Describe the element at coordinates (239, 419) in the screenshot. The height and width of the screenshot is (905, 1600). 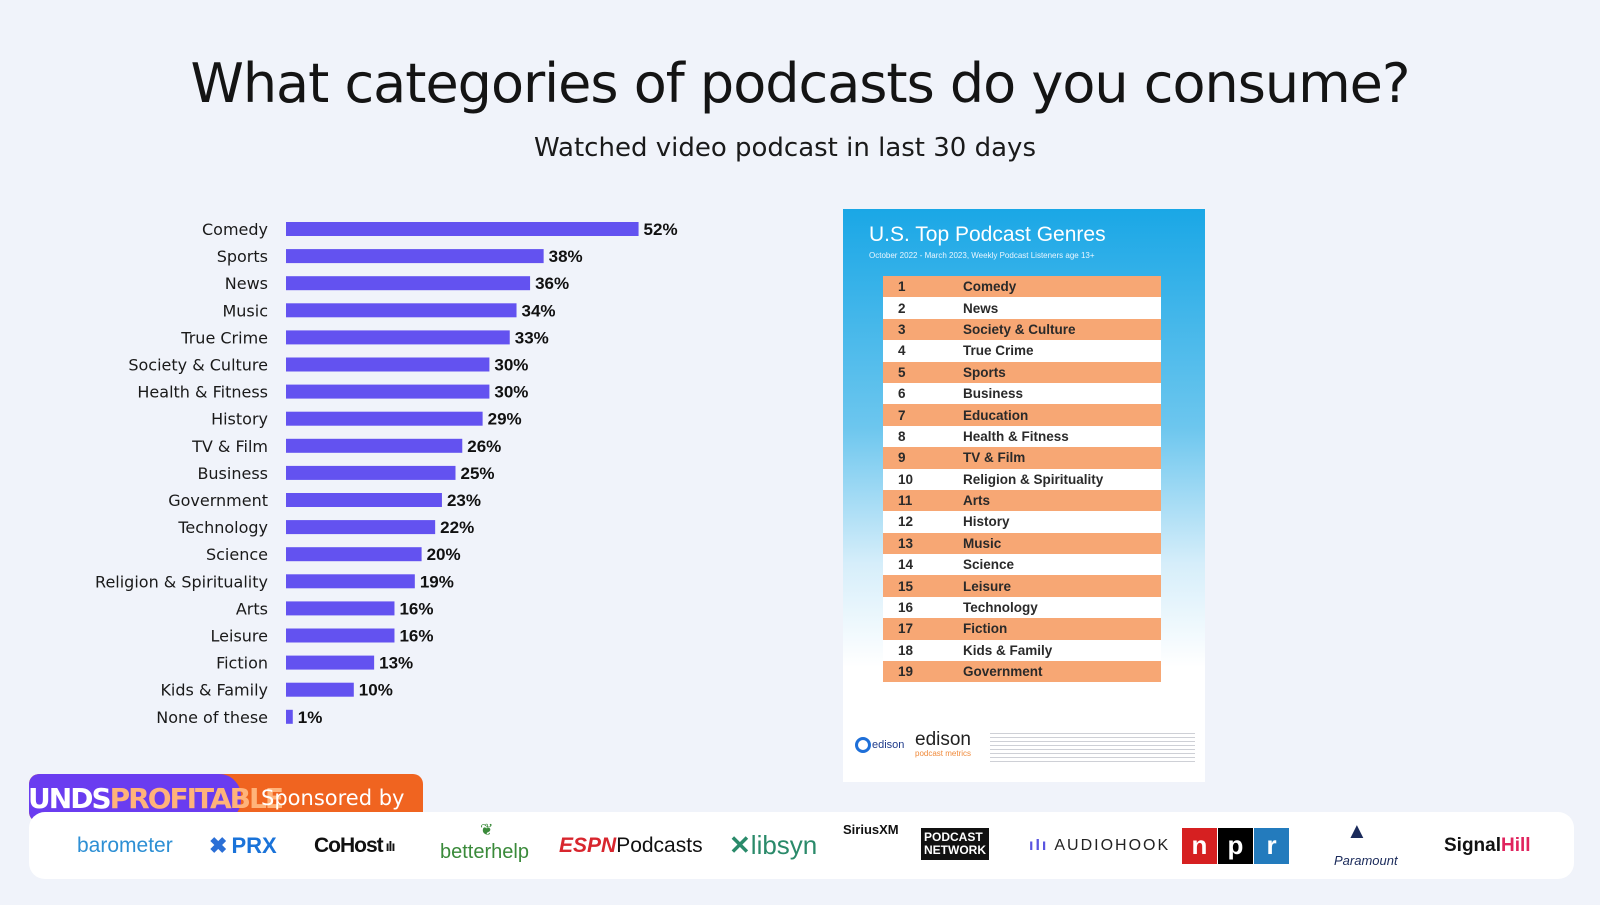
I see `category-label: History` at that location.